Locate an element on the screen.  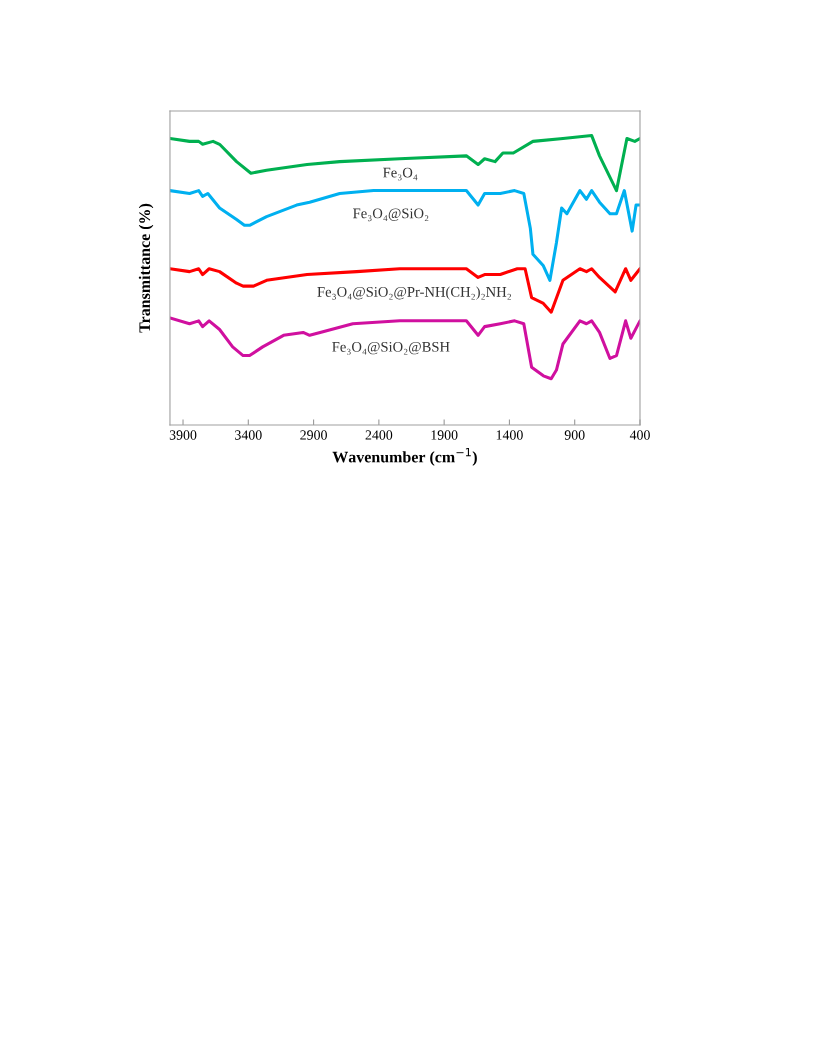
series-label: Fe₃O₄@SiO₂ is located at coordinates (391, 215).